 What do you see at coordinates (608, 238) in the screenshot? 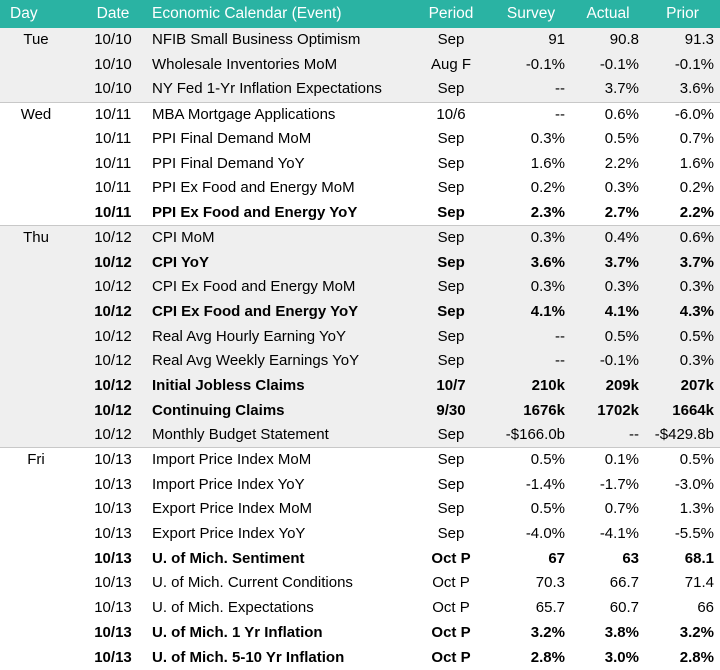
I see `cell-actual: 0.4%` at bounding box center [608, 238].